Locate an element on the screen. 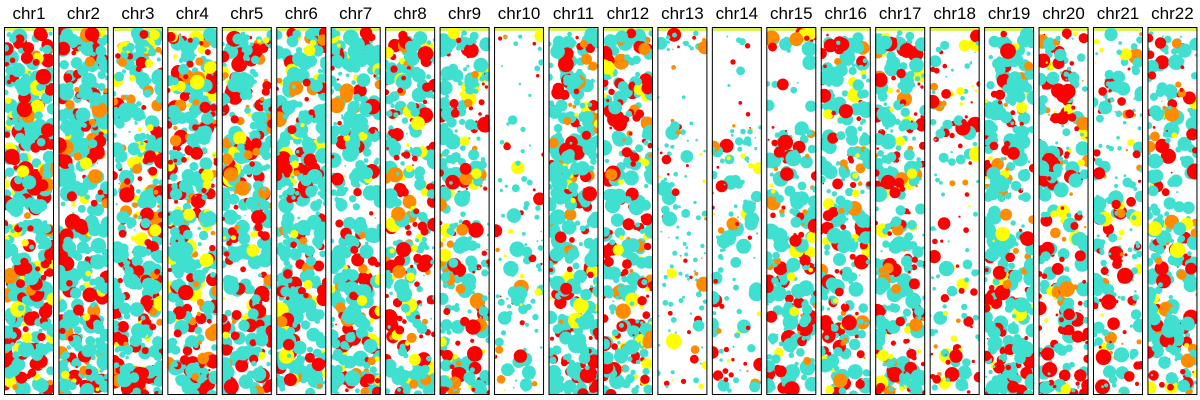 This screenshot has width=1200, height=400. panel-header-strip is located at coordinates (355, 29).